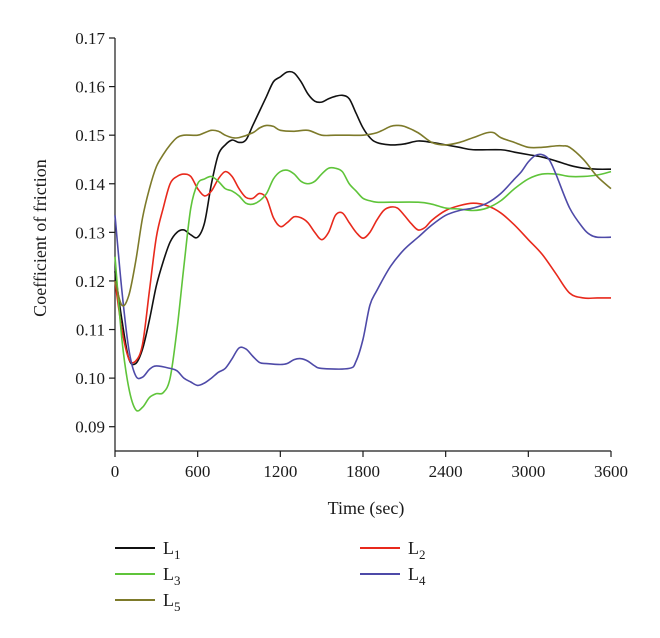  What do you see at coordinates (90, 330) in the screenshot?
I see `y-tick-label: 0.11` at bounding box center [90, 330].